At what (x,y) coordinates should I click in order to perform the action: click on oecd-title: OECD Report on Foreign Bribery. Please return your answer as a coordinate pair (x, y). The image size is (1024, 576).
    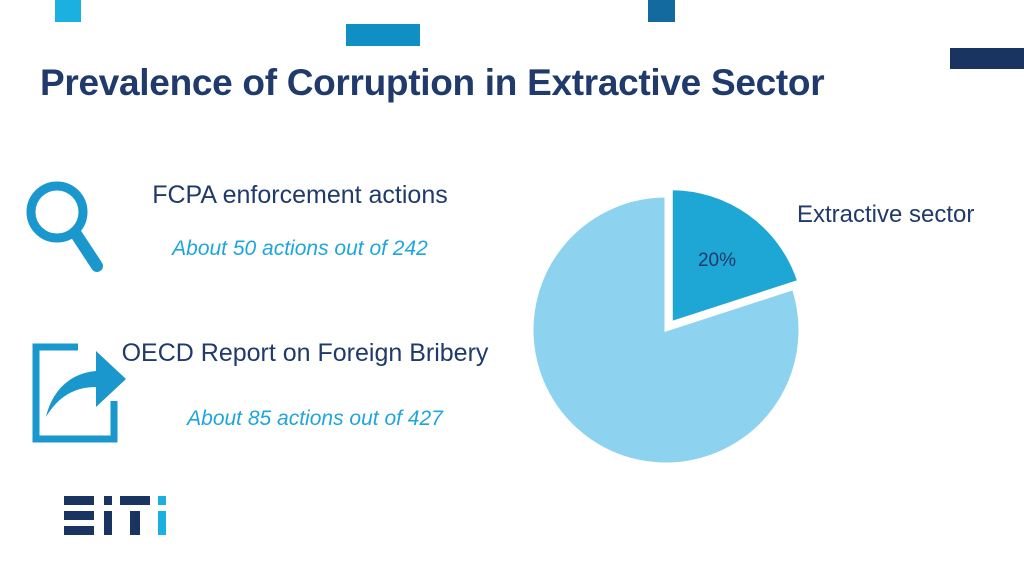
    Looking at the image, I should click on (305, 353).